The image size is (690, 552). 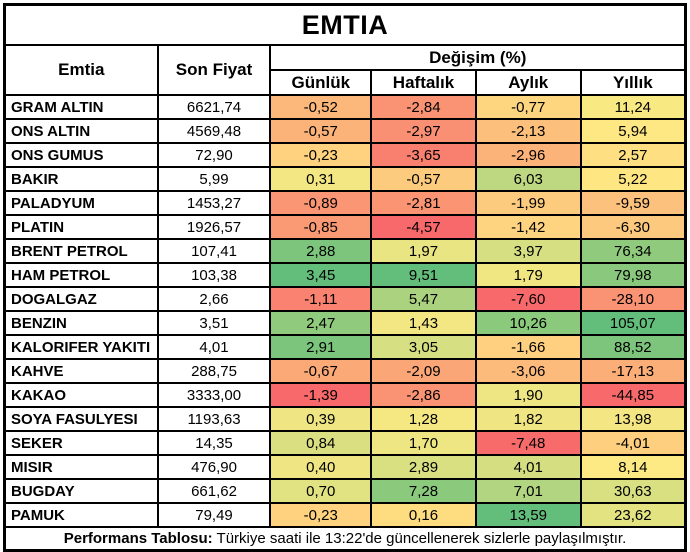 What do you see at coordinates (528, 107) in the screenshot?
I see `change-cell-monthly: -0,77` at bounding box center [528, 107].